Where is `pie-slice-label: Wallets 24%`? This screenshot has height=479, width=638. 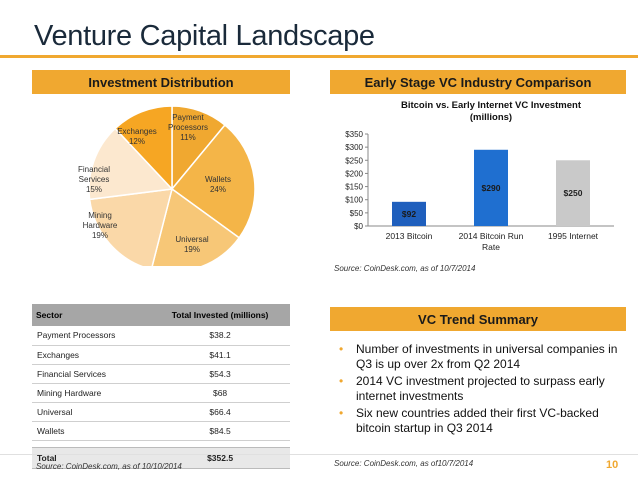 pie-slice-label: Wallets 24% is located at coordinates (218, 184).